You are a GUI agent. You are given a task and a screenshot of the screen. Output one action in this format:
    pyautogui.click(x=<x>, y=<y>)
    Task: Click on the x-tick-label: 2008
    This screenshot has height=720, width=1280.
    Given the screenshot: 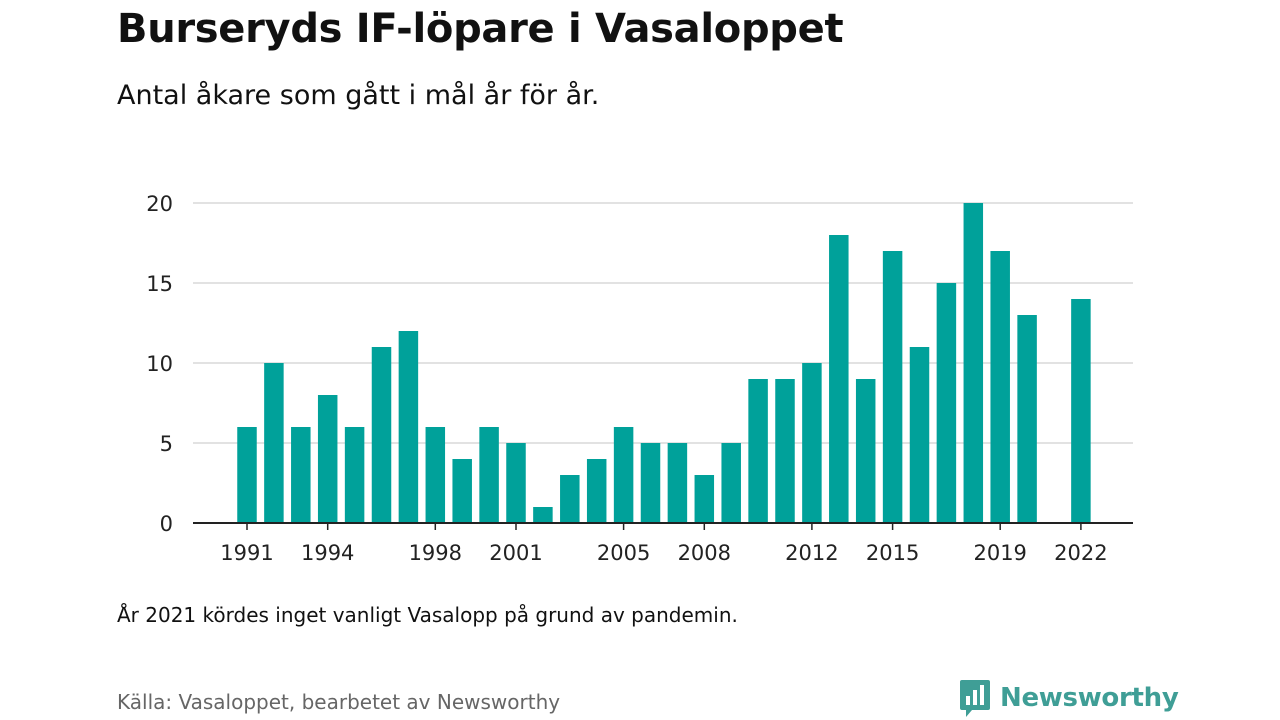 What is the action you would take?
    pyautogui.click(x=704, y=553)
    